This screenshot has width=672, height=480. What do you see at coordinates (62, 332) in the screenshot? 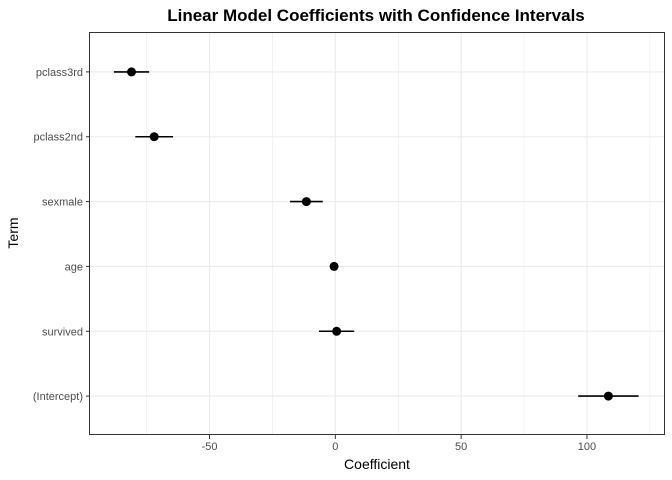
I see `y-tick-label: survived` at bounding box center [62, 332].